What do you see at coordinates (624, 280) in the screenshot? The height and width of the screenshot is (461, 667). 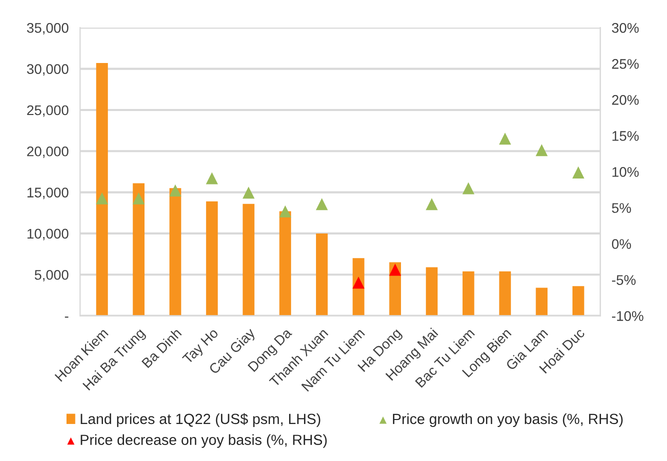 I see `y2-tick-label: -5%` at bounding box center [624, 280].